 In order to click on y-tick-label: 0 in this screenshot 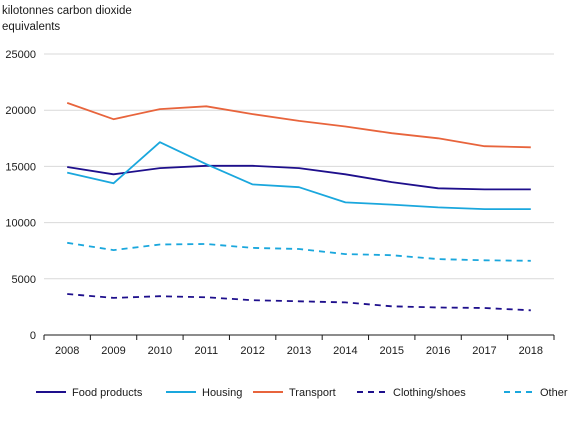, I will do `click(33, 336)`.